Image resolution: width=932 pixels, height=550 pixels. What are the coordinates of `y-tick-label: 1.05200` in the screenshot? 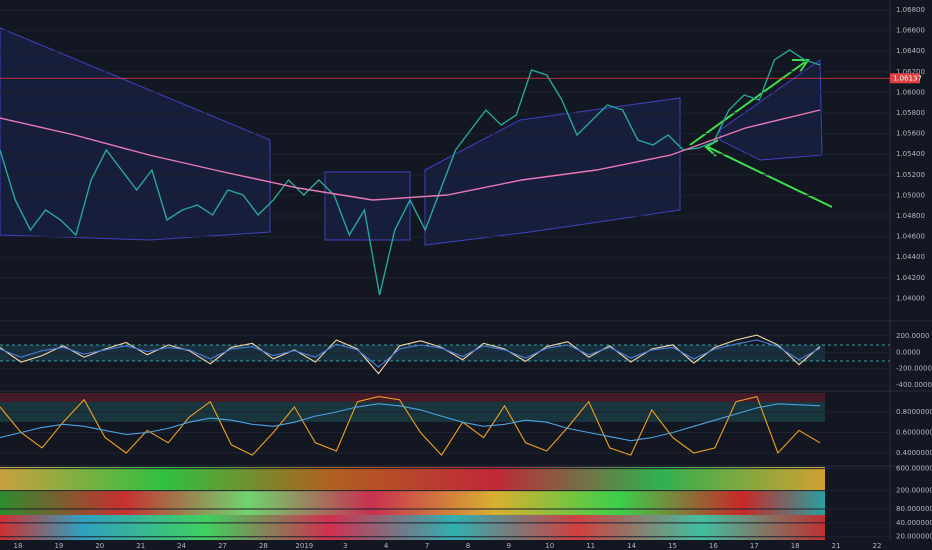 It's located at (910, 175).